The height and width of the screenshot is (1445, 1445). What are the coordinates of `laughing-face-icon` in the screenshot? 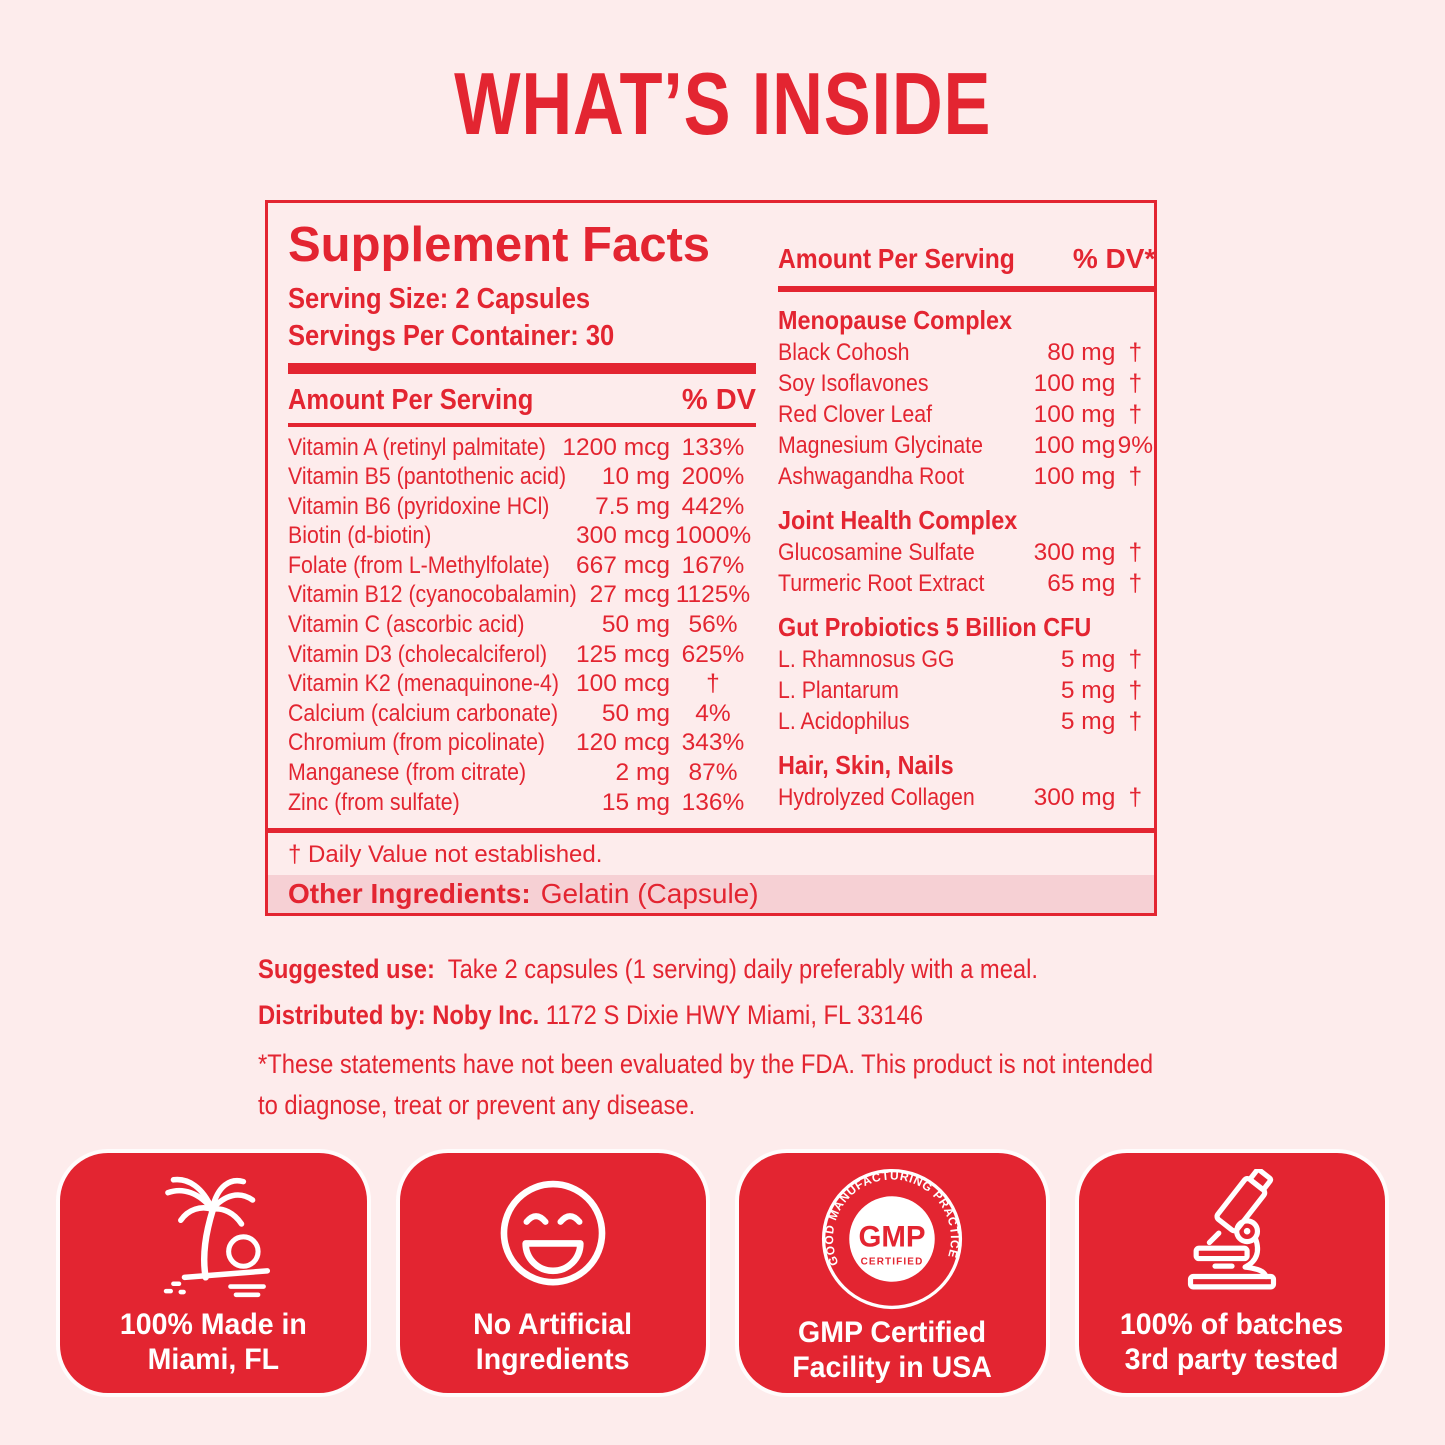 It's located at (553, 1235).